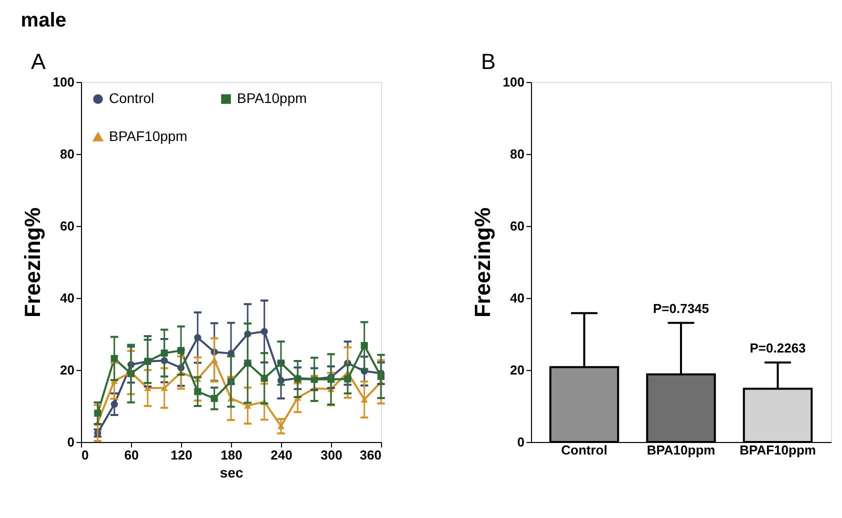  Describe the element at coordinates (681, 308) in the screenshot. I see `annotation: P=0.7345` at that location.